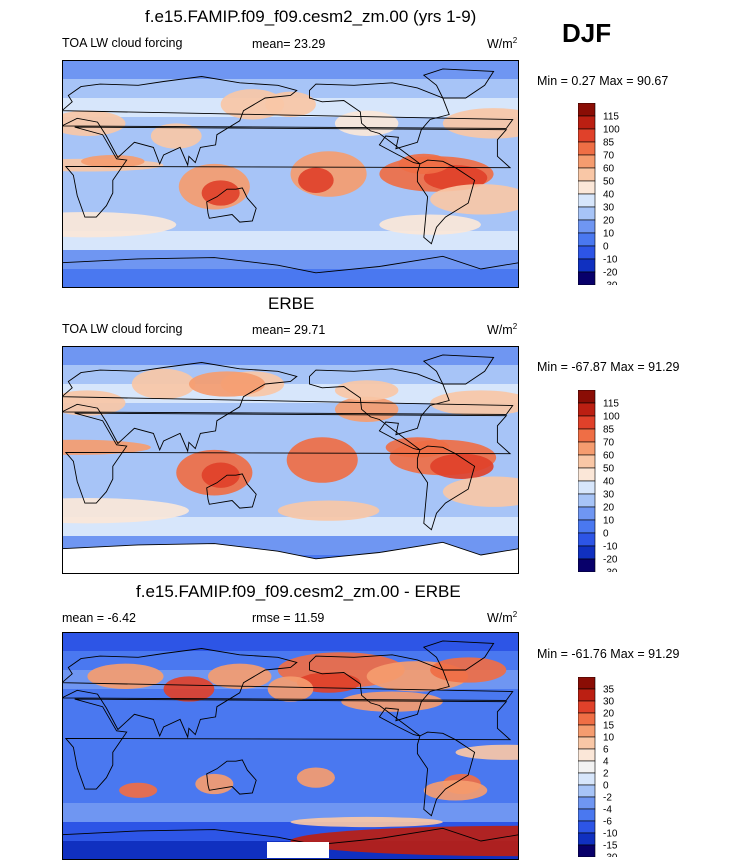 The width and height of the screenshot is (733, 866). Describe the element at coordinates (298, 591) in the screenshot. I see `panel-3-title: f.e15.FAMIP.f09_f09.cesm2_zm.00 - ERBE` at that location.